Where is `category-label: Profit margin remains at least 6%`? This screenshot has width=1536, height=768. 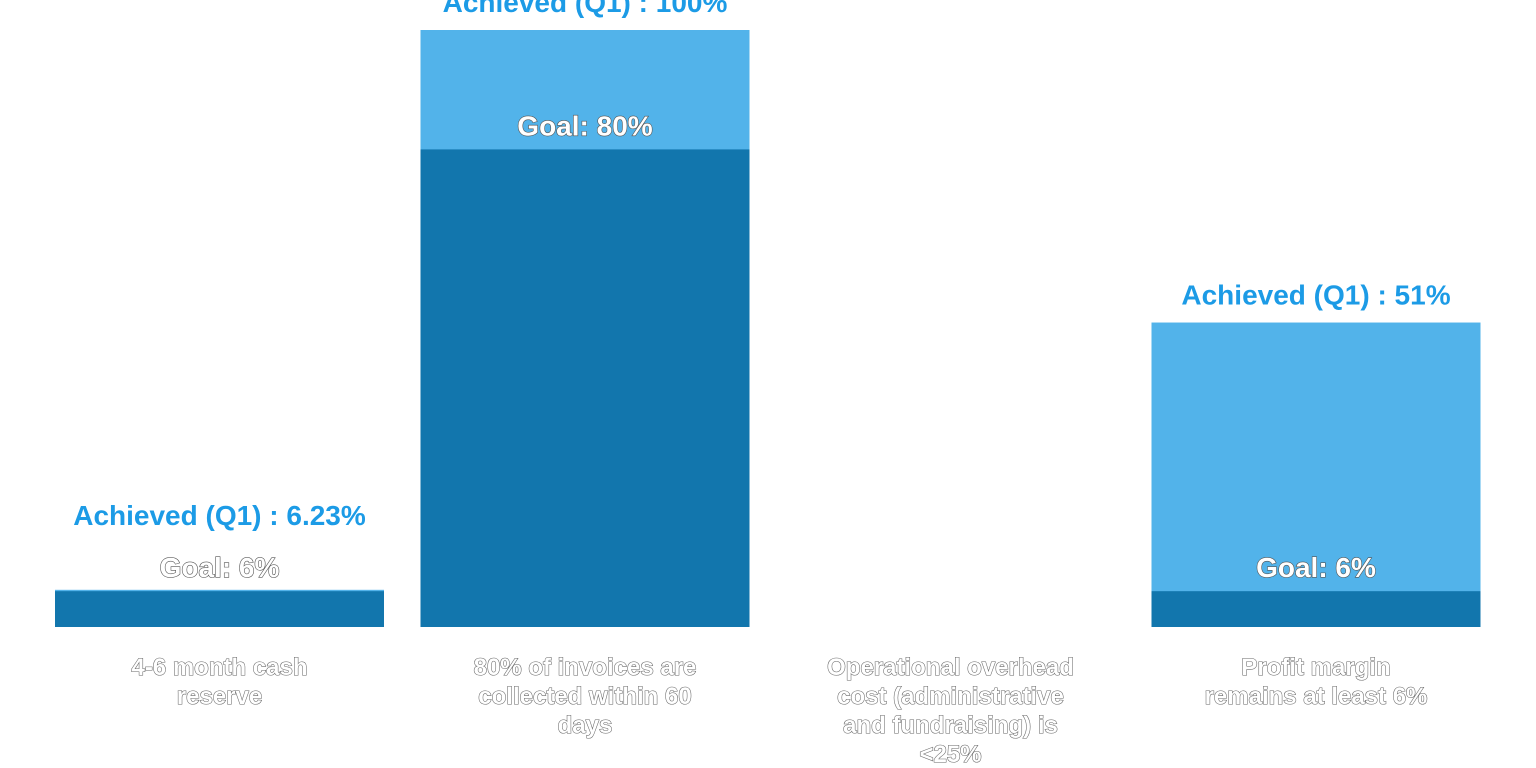 category-label: Profit margin remains at least 6% is located at coordinates (1316, 682).